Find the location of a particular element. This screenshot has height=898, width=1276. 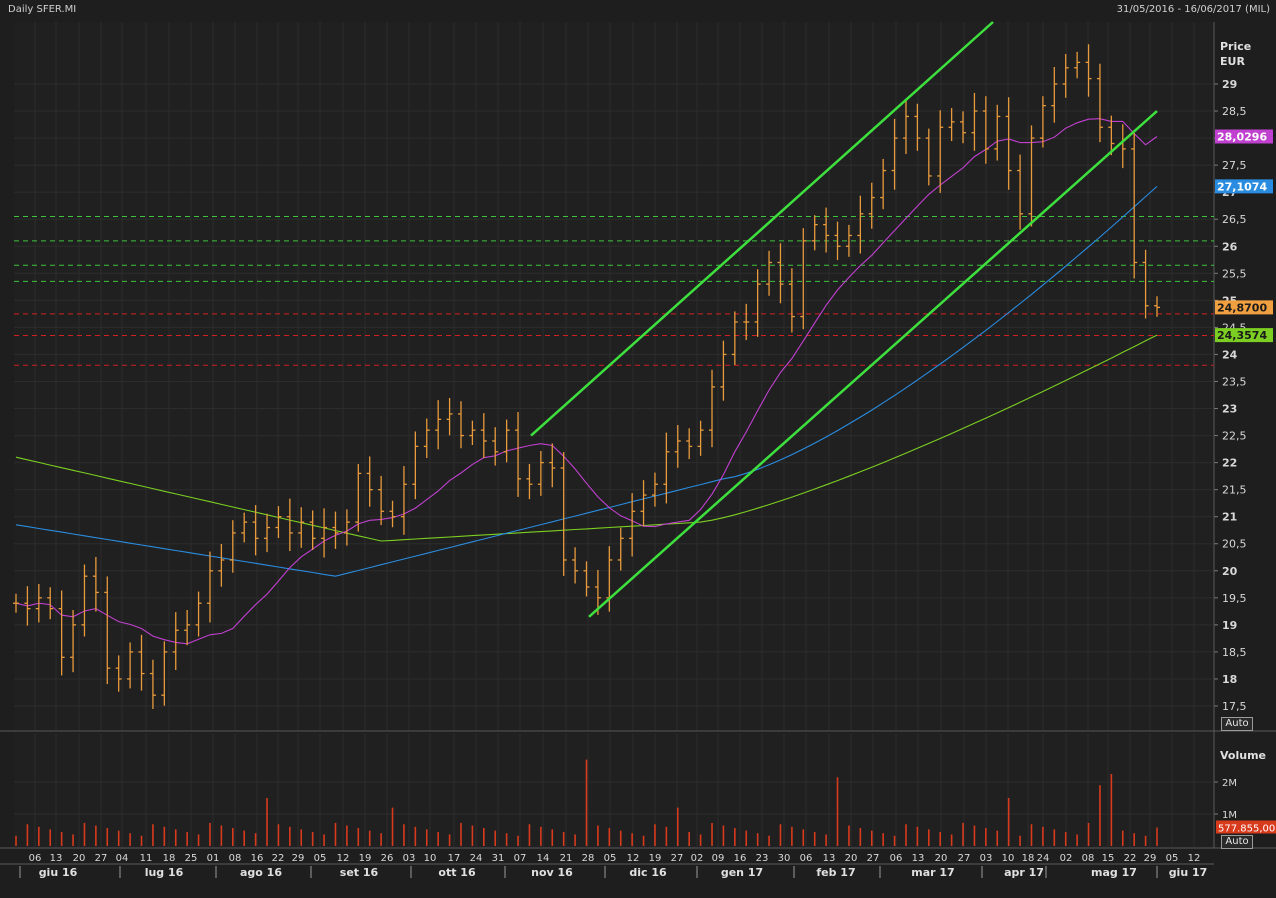

price-tick-label: 26,5 is located at coordinates (1234, 219).